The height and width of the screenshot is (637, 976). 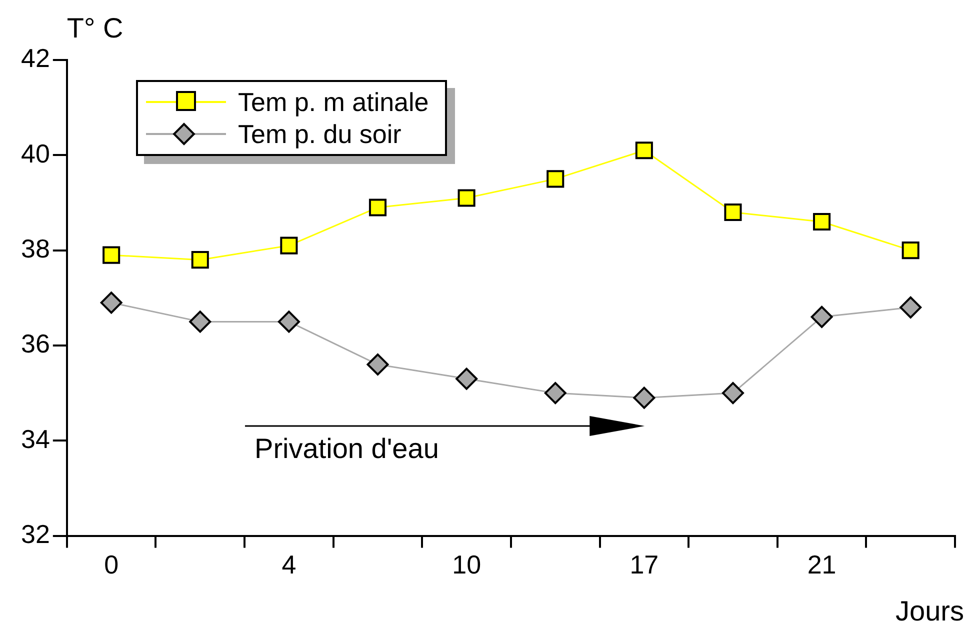 I want to click on y-tick-label: 34, so click(x=35, y=439).